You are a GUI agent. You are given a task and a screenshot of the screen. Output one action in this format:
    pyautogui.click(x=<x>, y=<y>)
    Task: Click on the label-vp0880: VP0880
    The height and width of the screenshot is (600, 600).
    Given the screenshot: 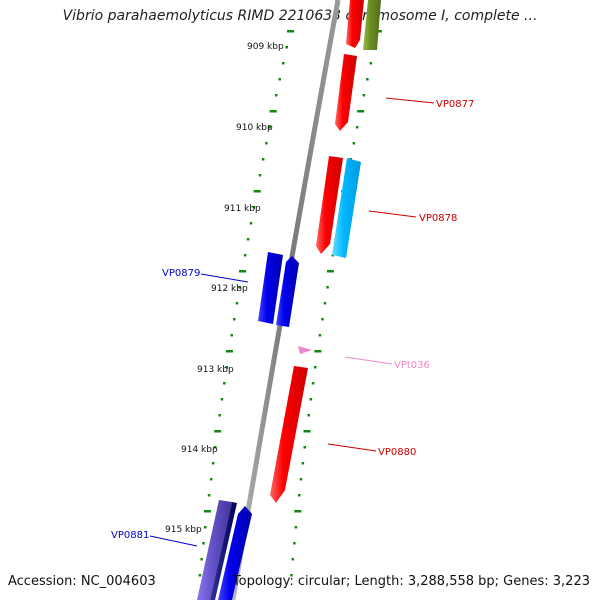 What is the action you would take?
    pyautogui.click(x=397, y=452)
    